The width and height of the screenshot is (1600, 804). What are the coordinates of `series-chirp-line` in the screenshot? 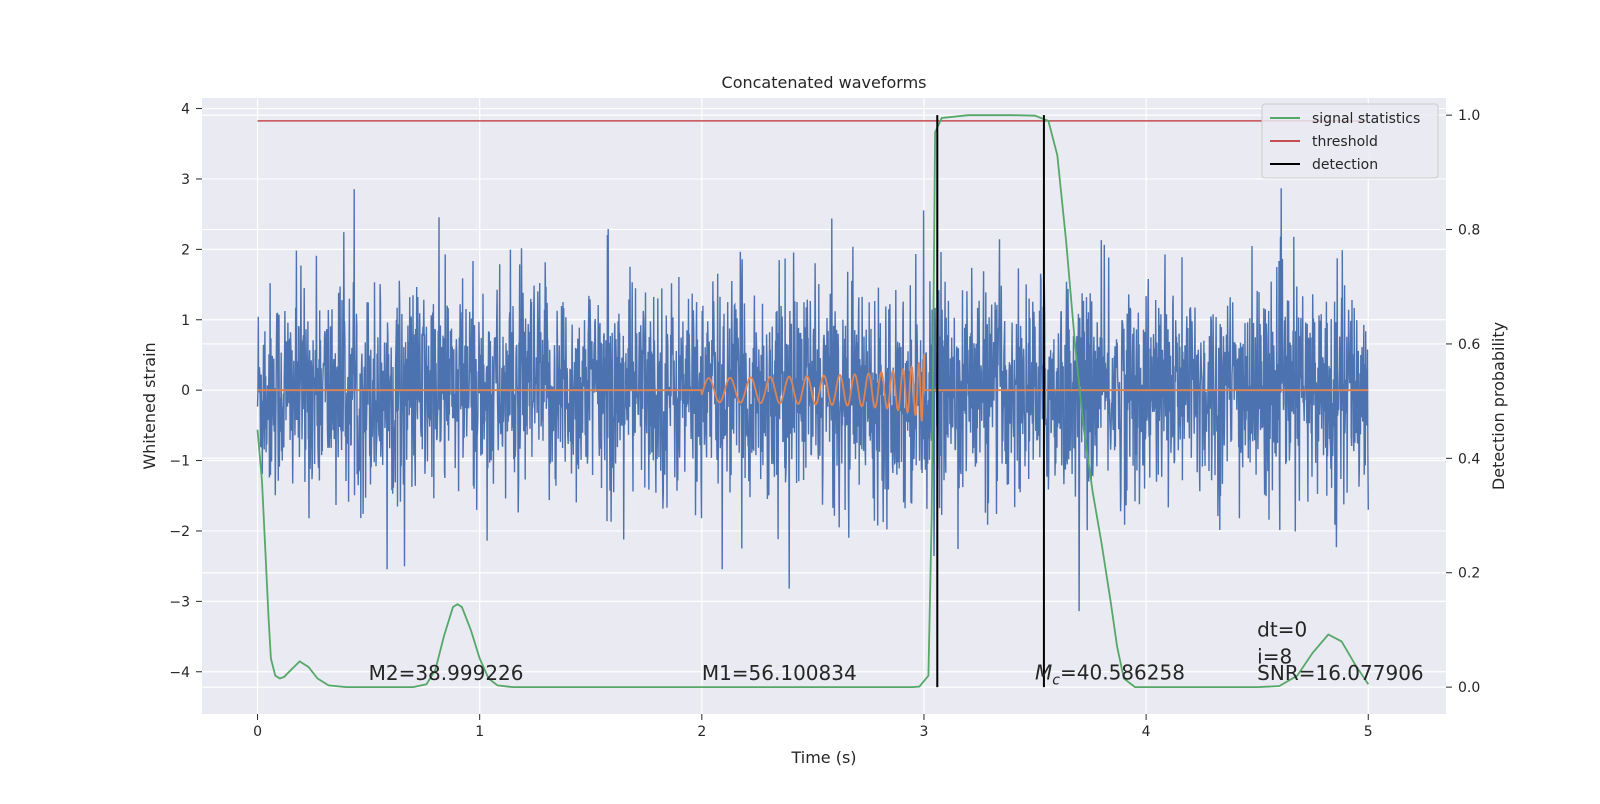 It's located at (813, 388).